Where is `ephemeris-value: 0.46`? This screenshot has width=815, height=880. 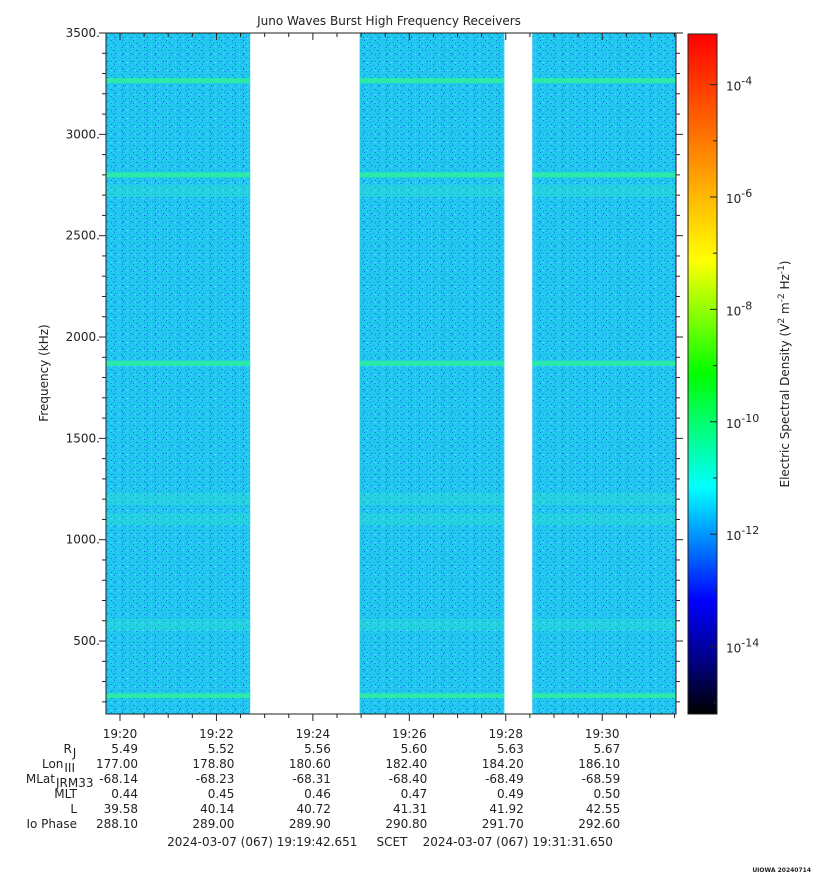
ephemeris-value: 0.46 is located at coordinates (317, 794).